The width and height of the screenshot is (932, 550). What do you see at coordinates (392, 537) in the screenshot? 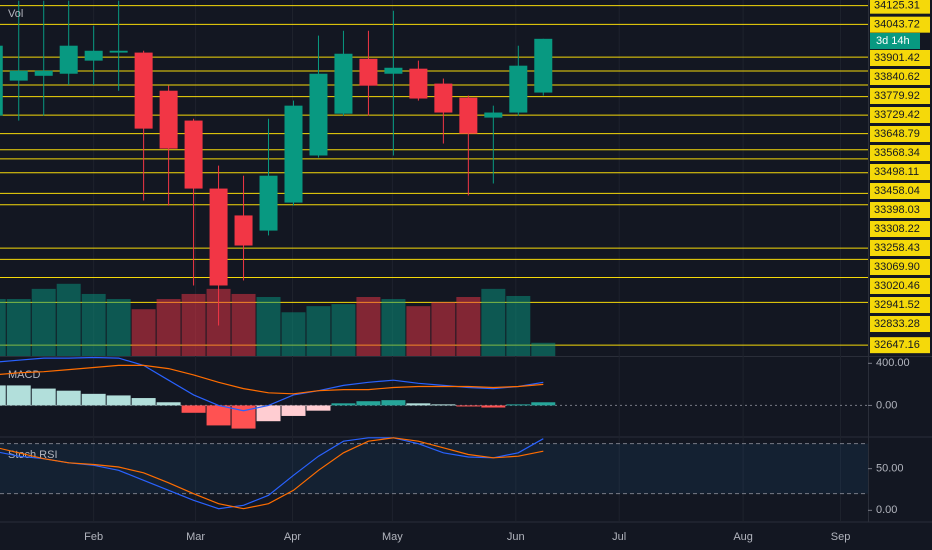
I see `x-tick-label: May` at bounding box center [392, 537].